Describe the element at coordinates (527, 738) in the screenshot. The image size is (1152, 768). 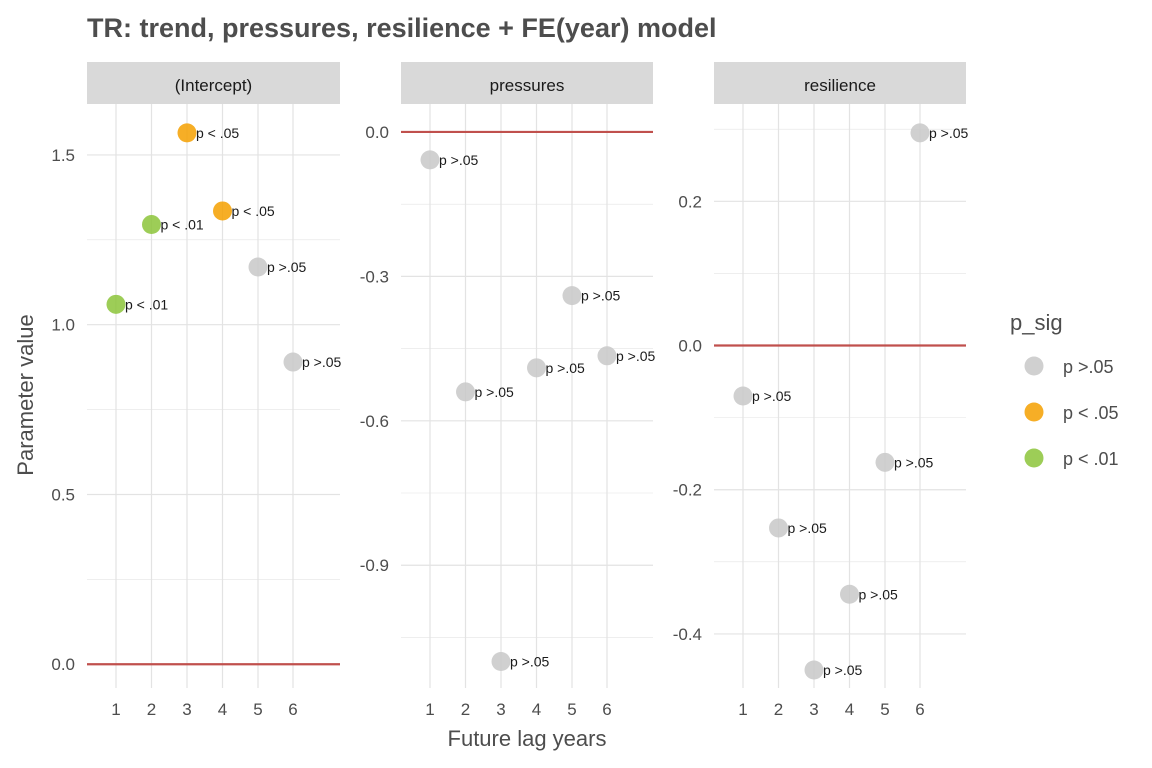
I see `x-axis-title: Future lag years` at that location.